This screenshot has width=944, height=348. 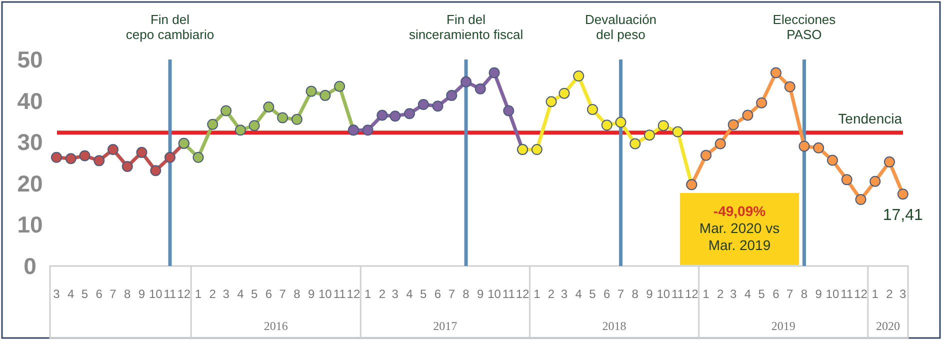 What do you see at coordinates (614, 326) in the screenshot?
I see `text: 2018` at bounding box center [614, 326].